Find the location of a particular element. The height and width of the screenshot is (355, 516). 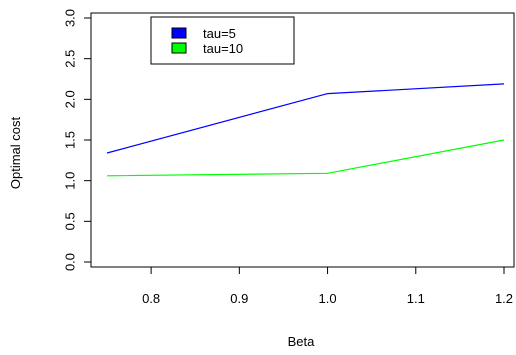

y-axis-title: Optimal cost is located at coordinates (15, 152).